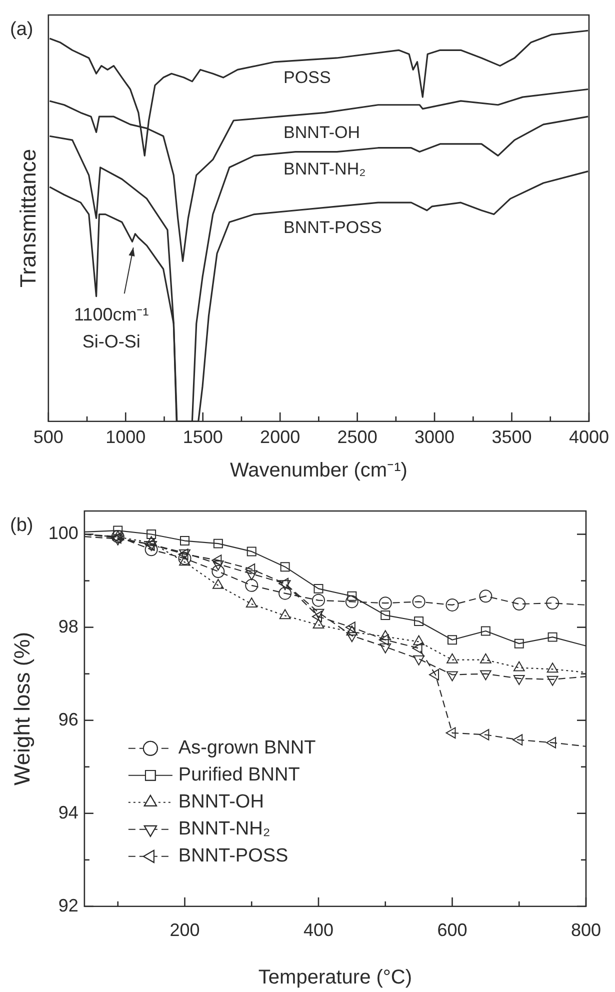 The image size is (615, 992). What do you see at coordinates (335, 977) in the screenshot?
I see `x-axis-title: Temperature (°C)` at bounding box center [335, 977].